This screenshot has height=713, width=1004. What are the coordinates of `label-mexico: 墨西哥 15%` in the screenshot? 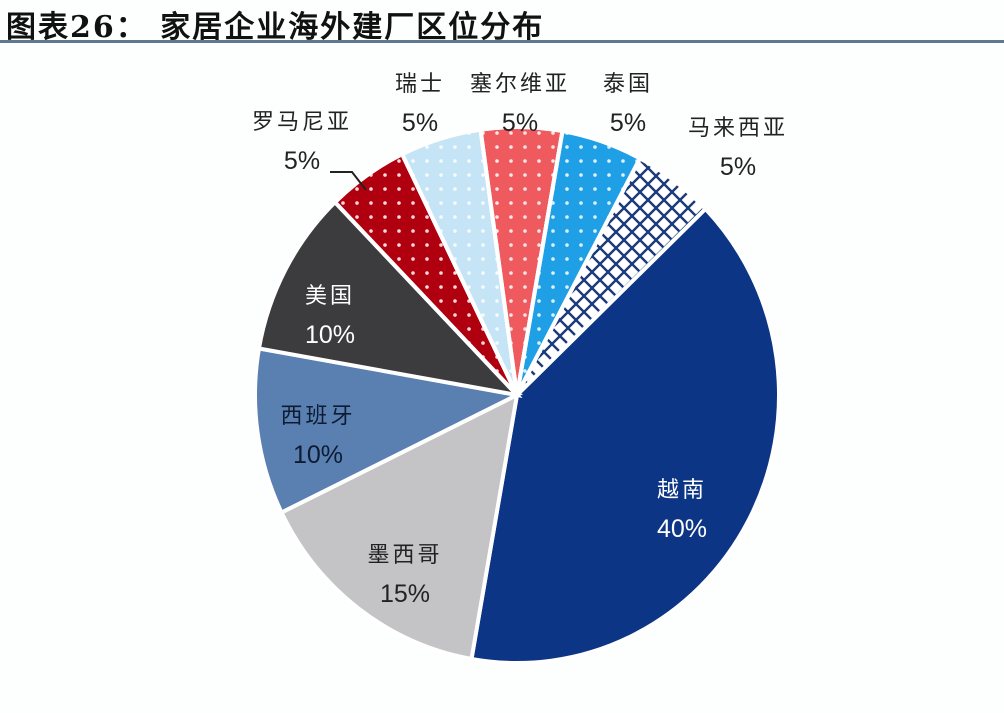 It's located at (405, 575).